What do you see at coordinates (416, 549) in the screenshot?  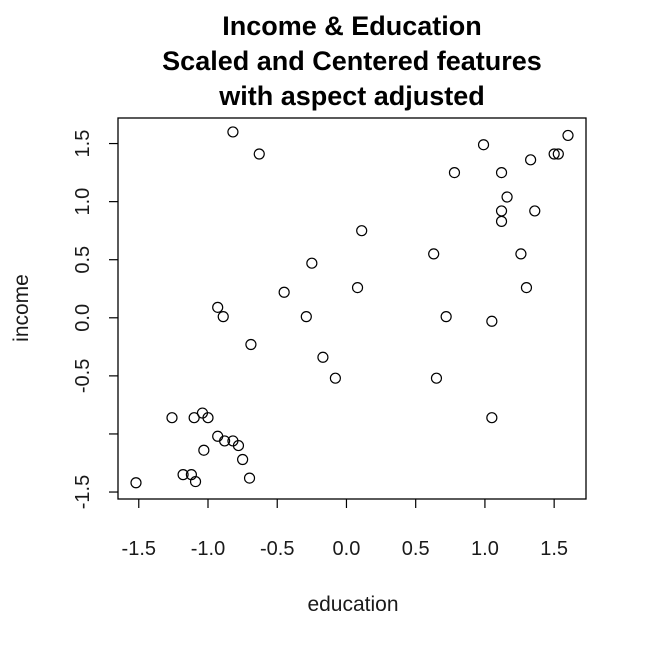 I see `x-tick-label: 0.5` at bounding box center [416, 549].